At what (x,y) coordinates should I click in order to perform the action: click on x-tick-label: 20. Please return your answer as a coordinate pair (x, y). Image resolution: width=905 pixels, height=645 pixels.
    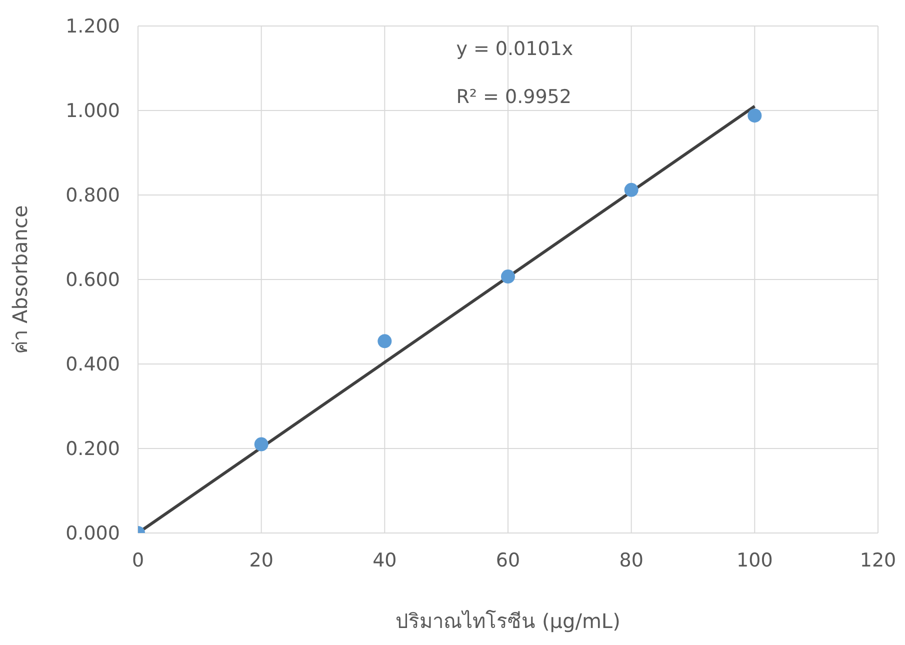
    Looking at the image, I should click on (261, 560).